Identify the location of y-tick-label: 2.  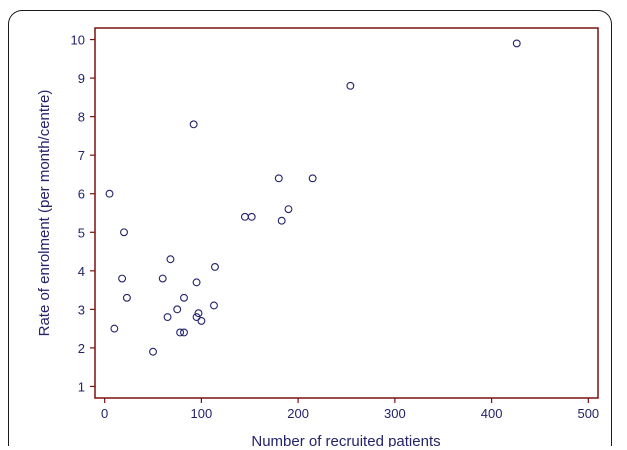
(81, 348).